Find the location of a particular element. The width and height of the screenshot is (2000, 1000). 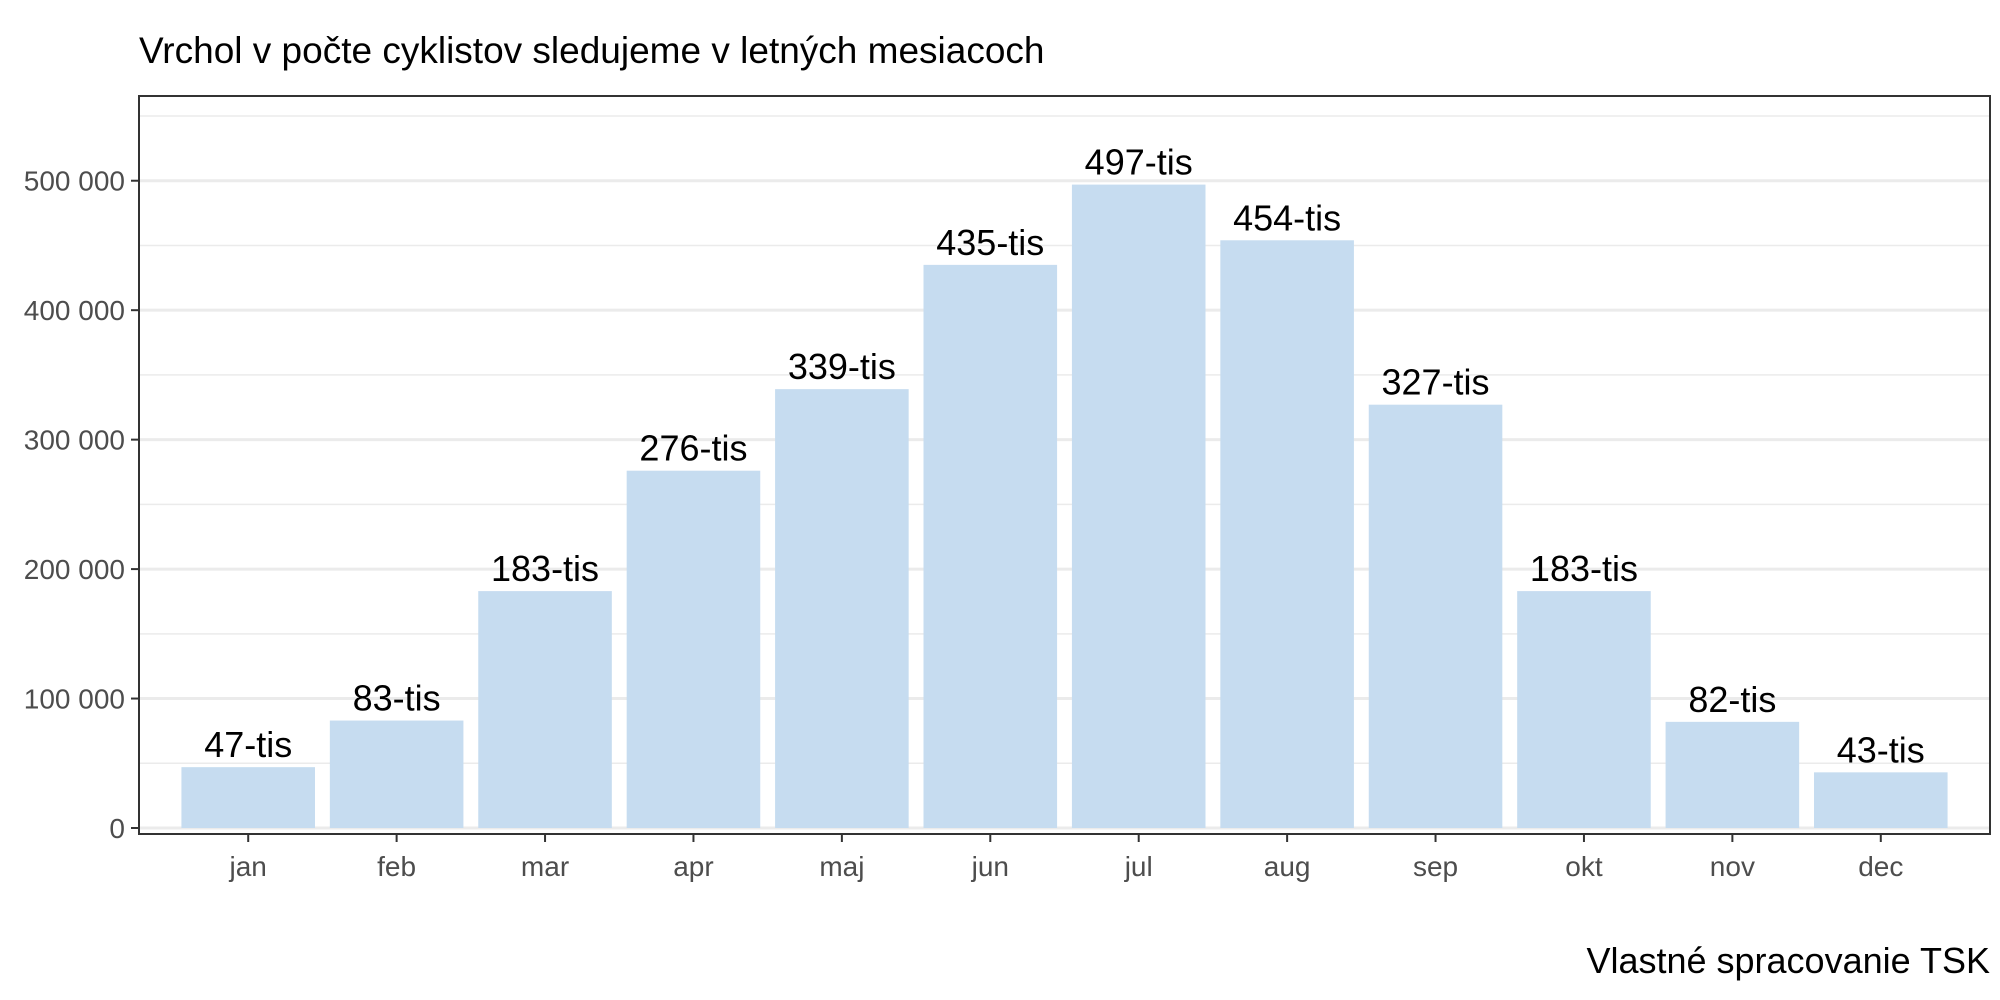

bar-dec is located at coordinates (1881, 800).